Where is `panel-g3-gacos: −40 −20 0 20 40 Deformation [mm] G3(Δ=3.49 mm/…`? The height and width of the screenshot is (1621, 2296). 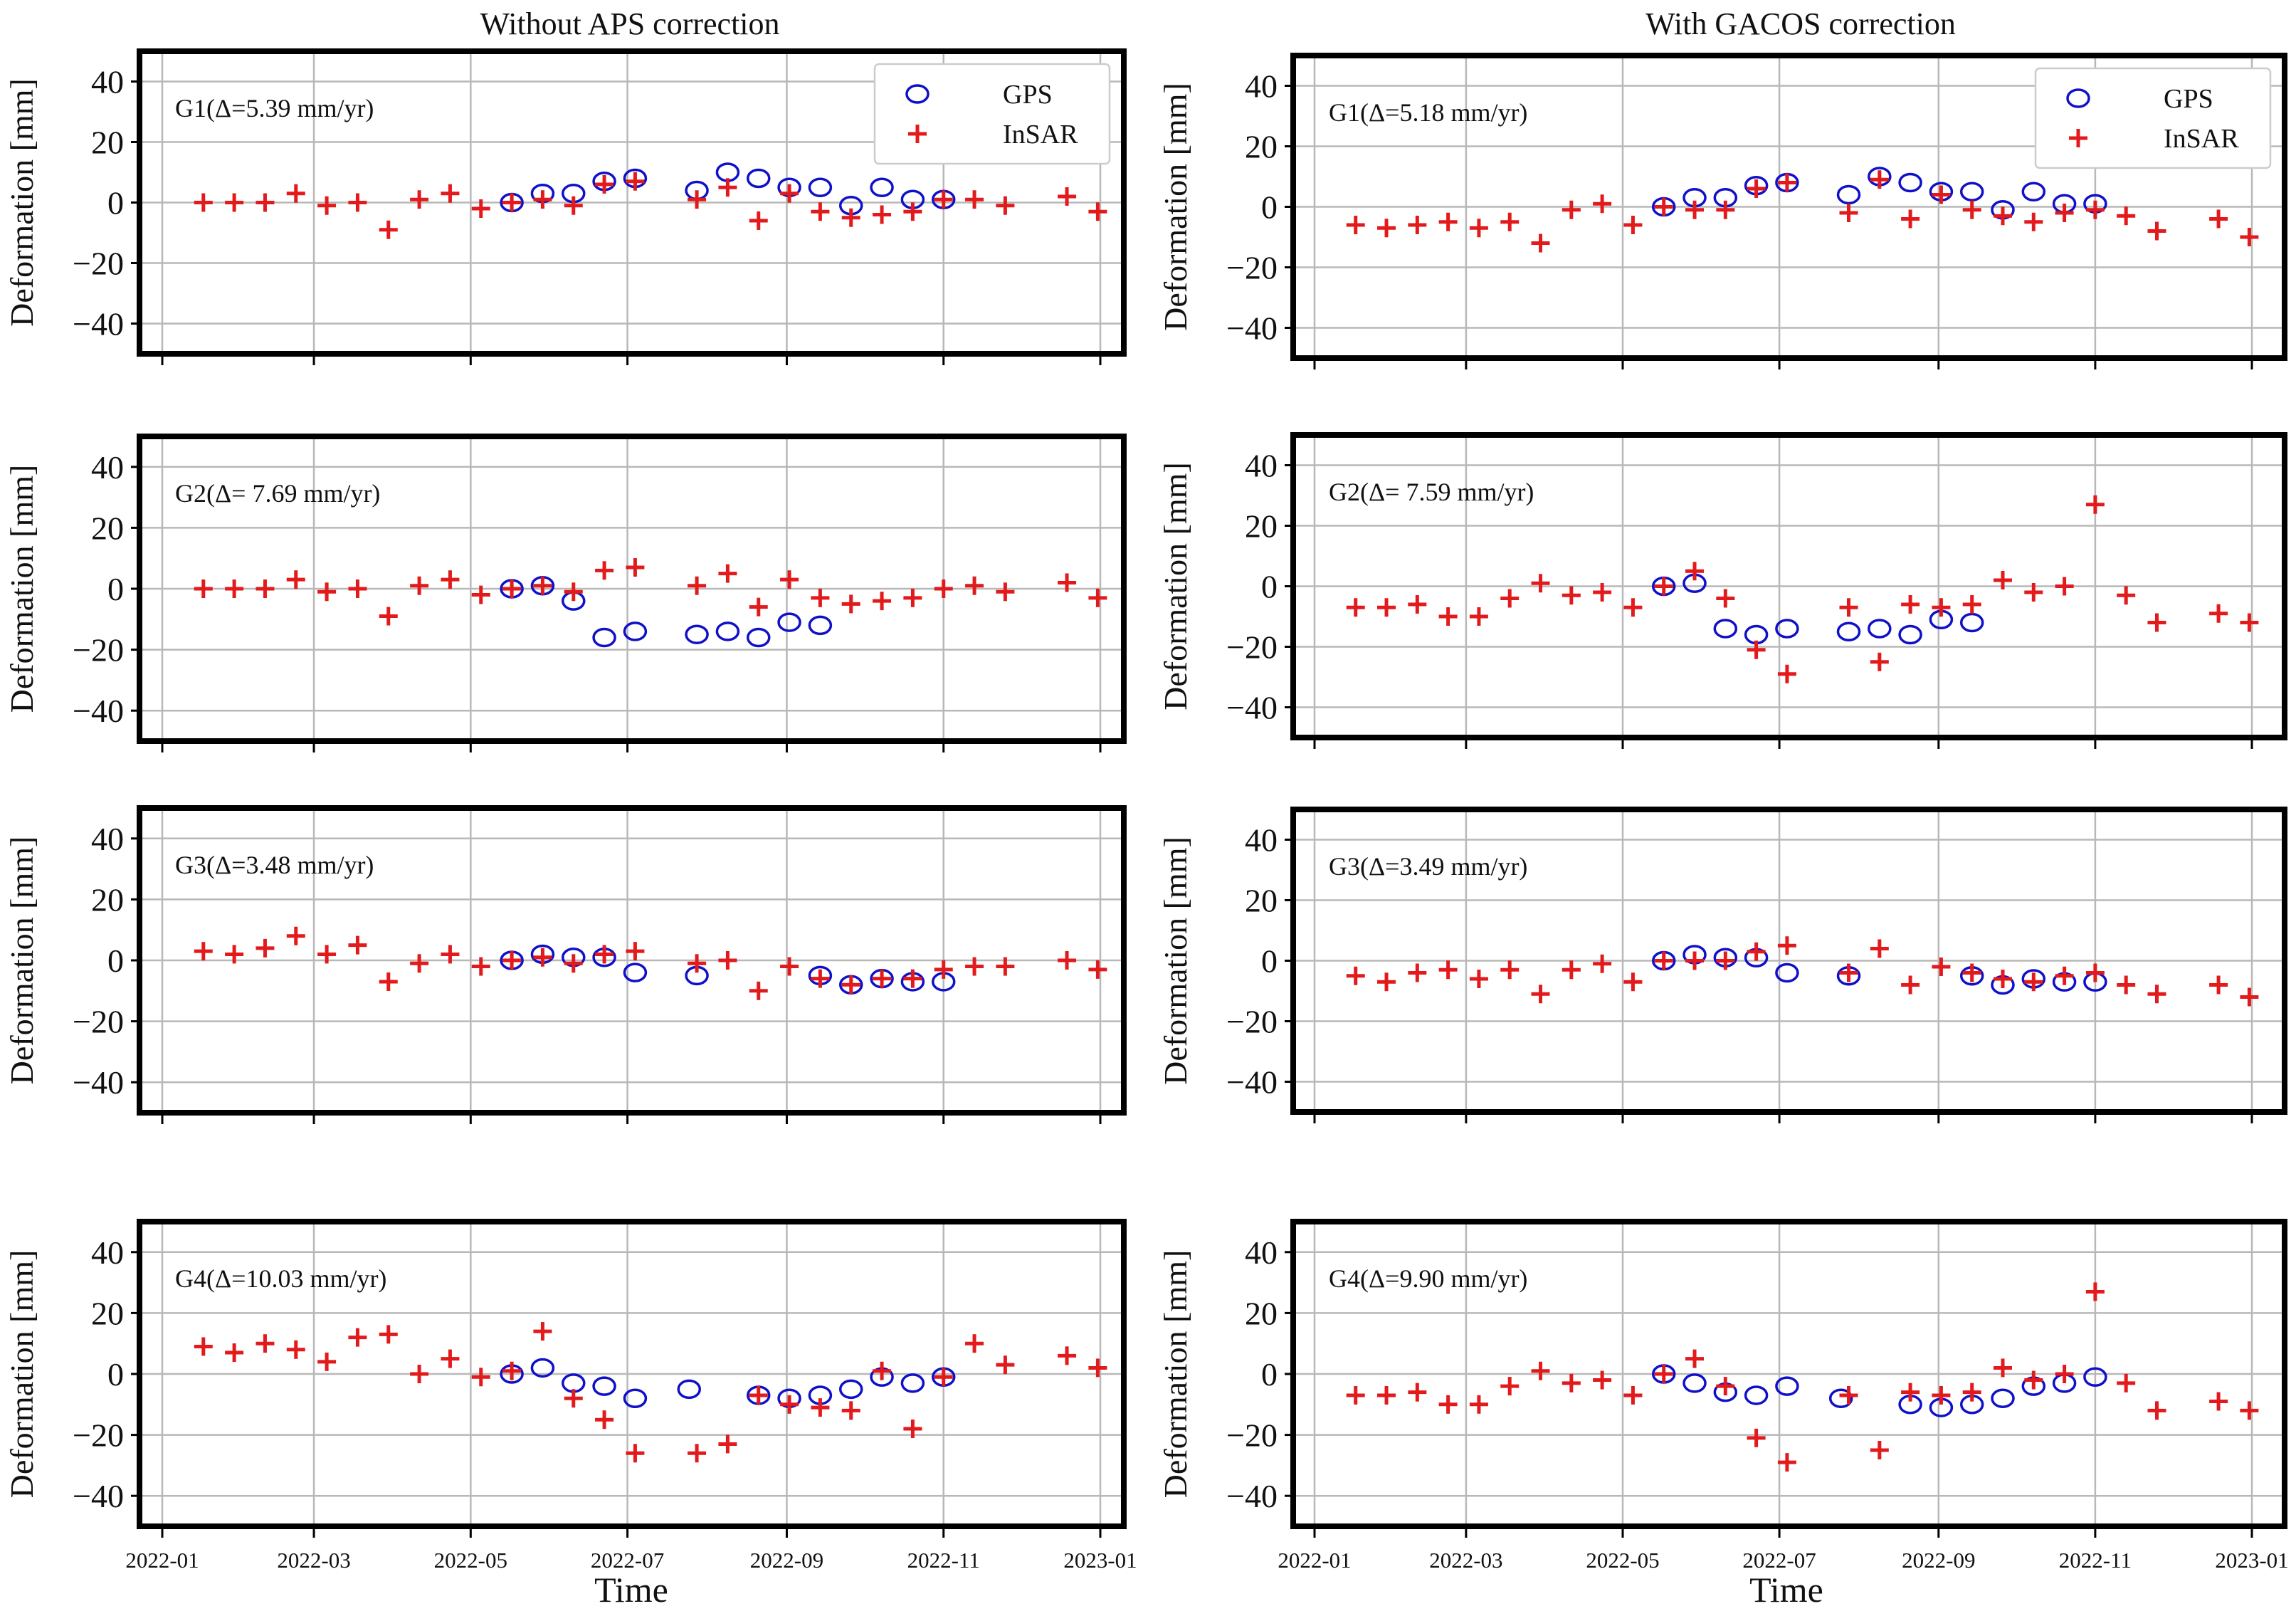
panel-g3-gacos: −40 −20 0 20 40 Deformation [mm] G3(Δ=3.49 mm/… is located at coordinates (1722, 965).